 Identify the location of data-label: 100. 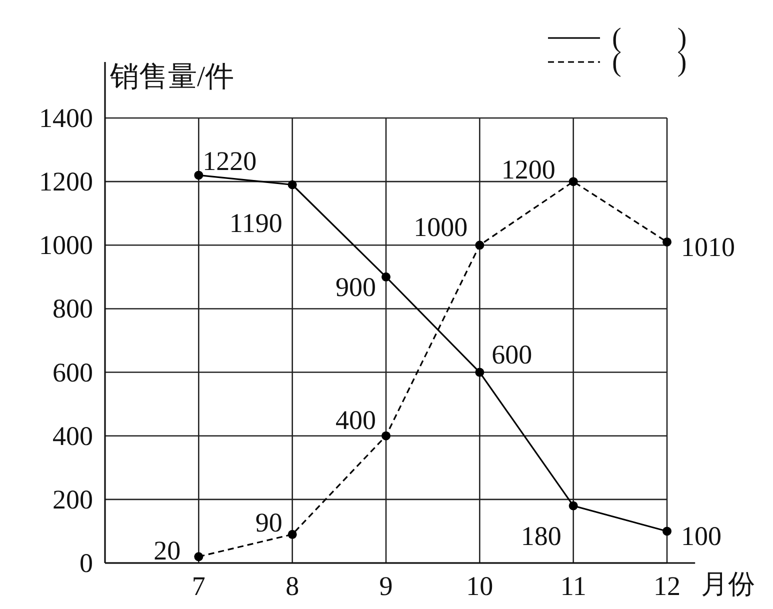
(701, 536).